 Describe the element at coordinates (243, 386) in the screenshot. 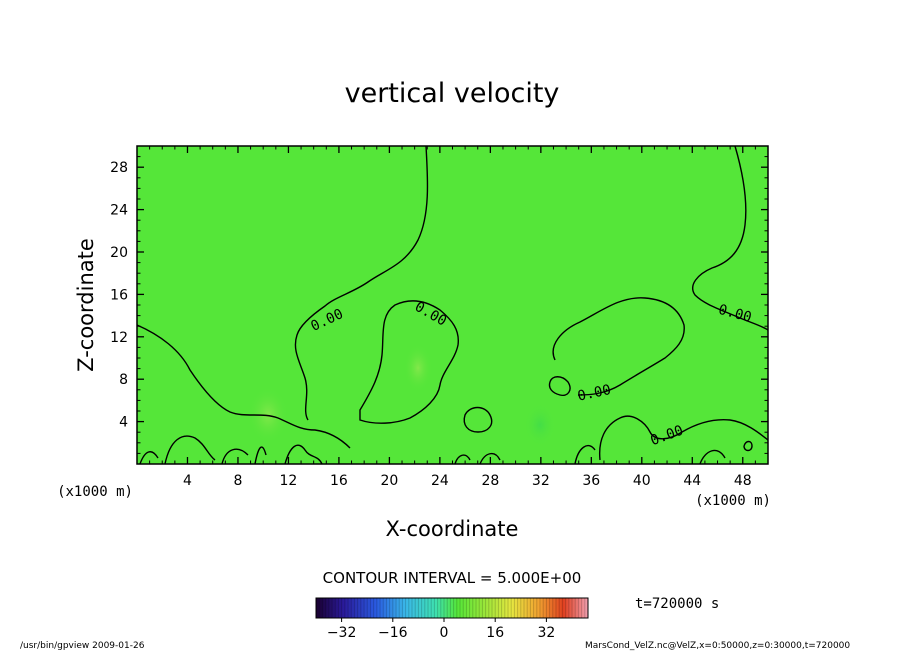

I see `contour-line-left` at that location.